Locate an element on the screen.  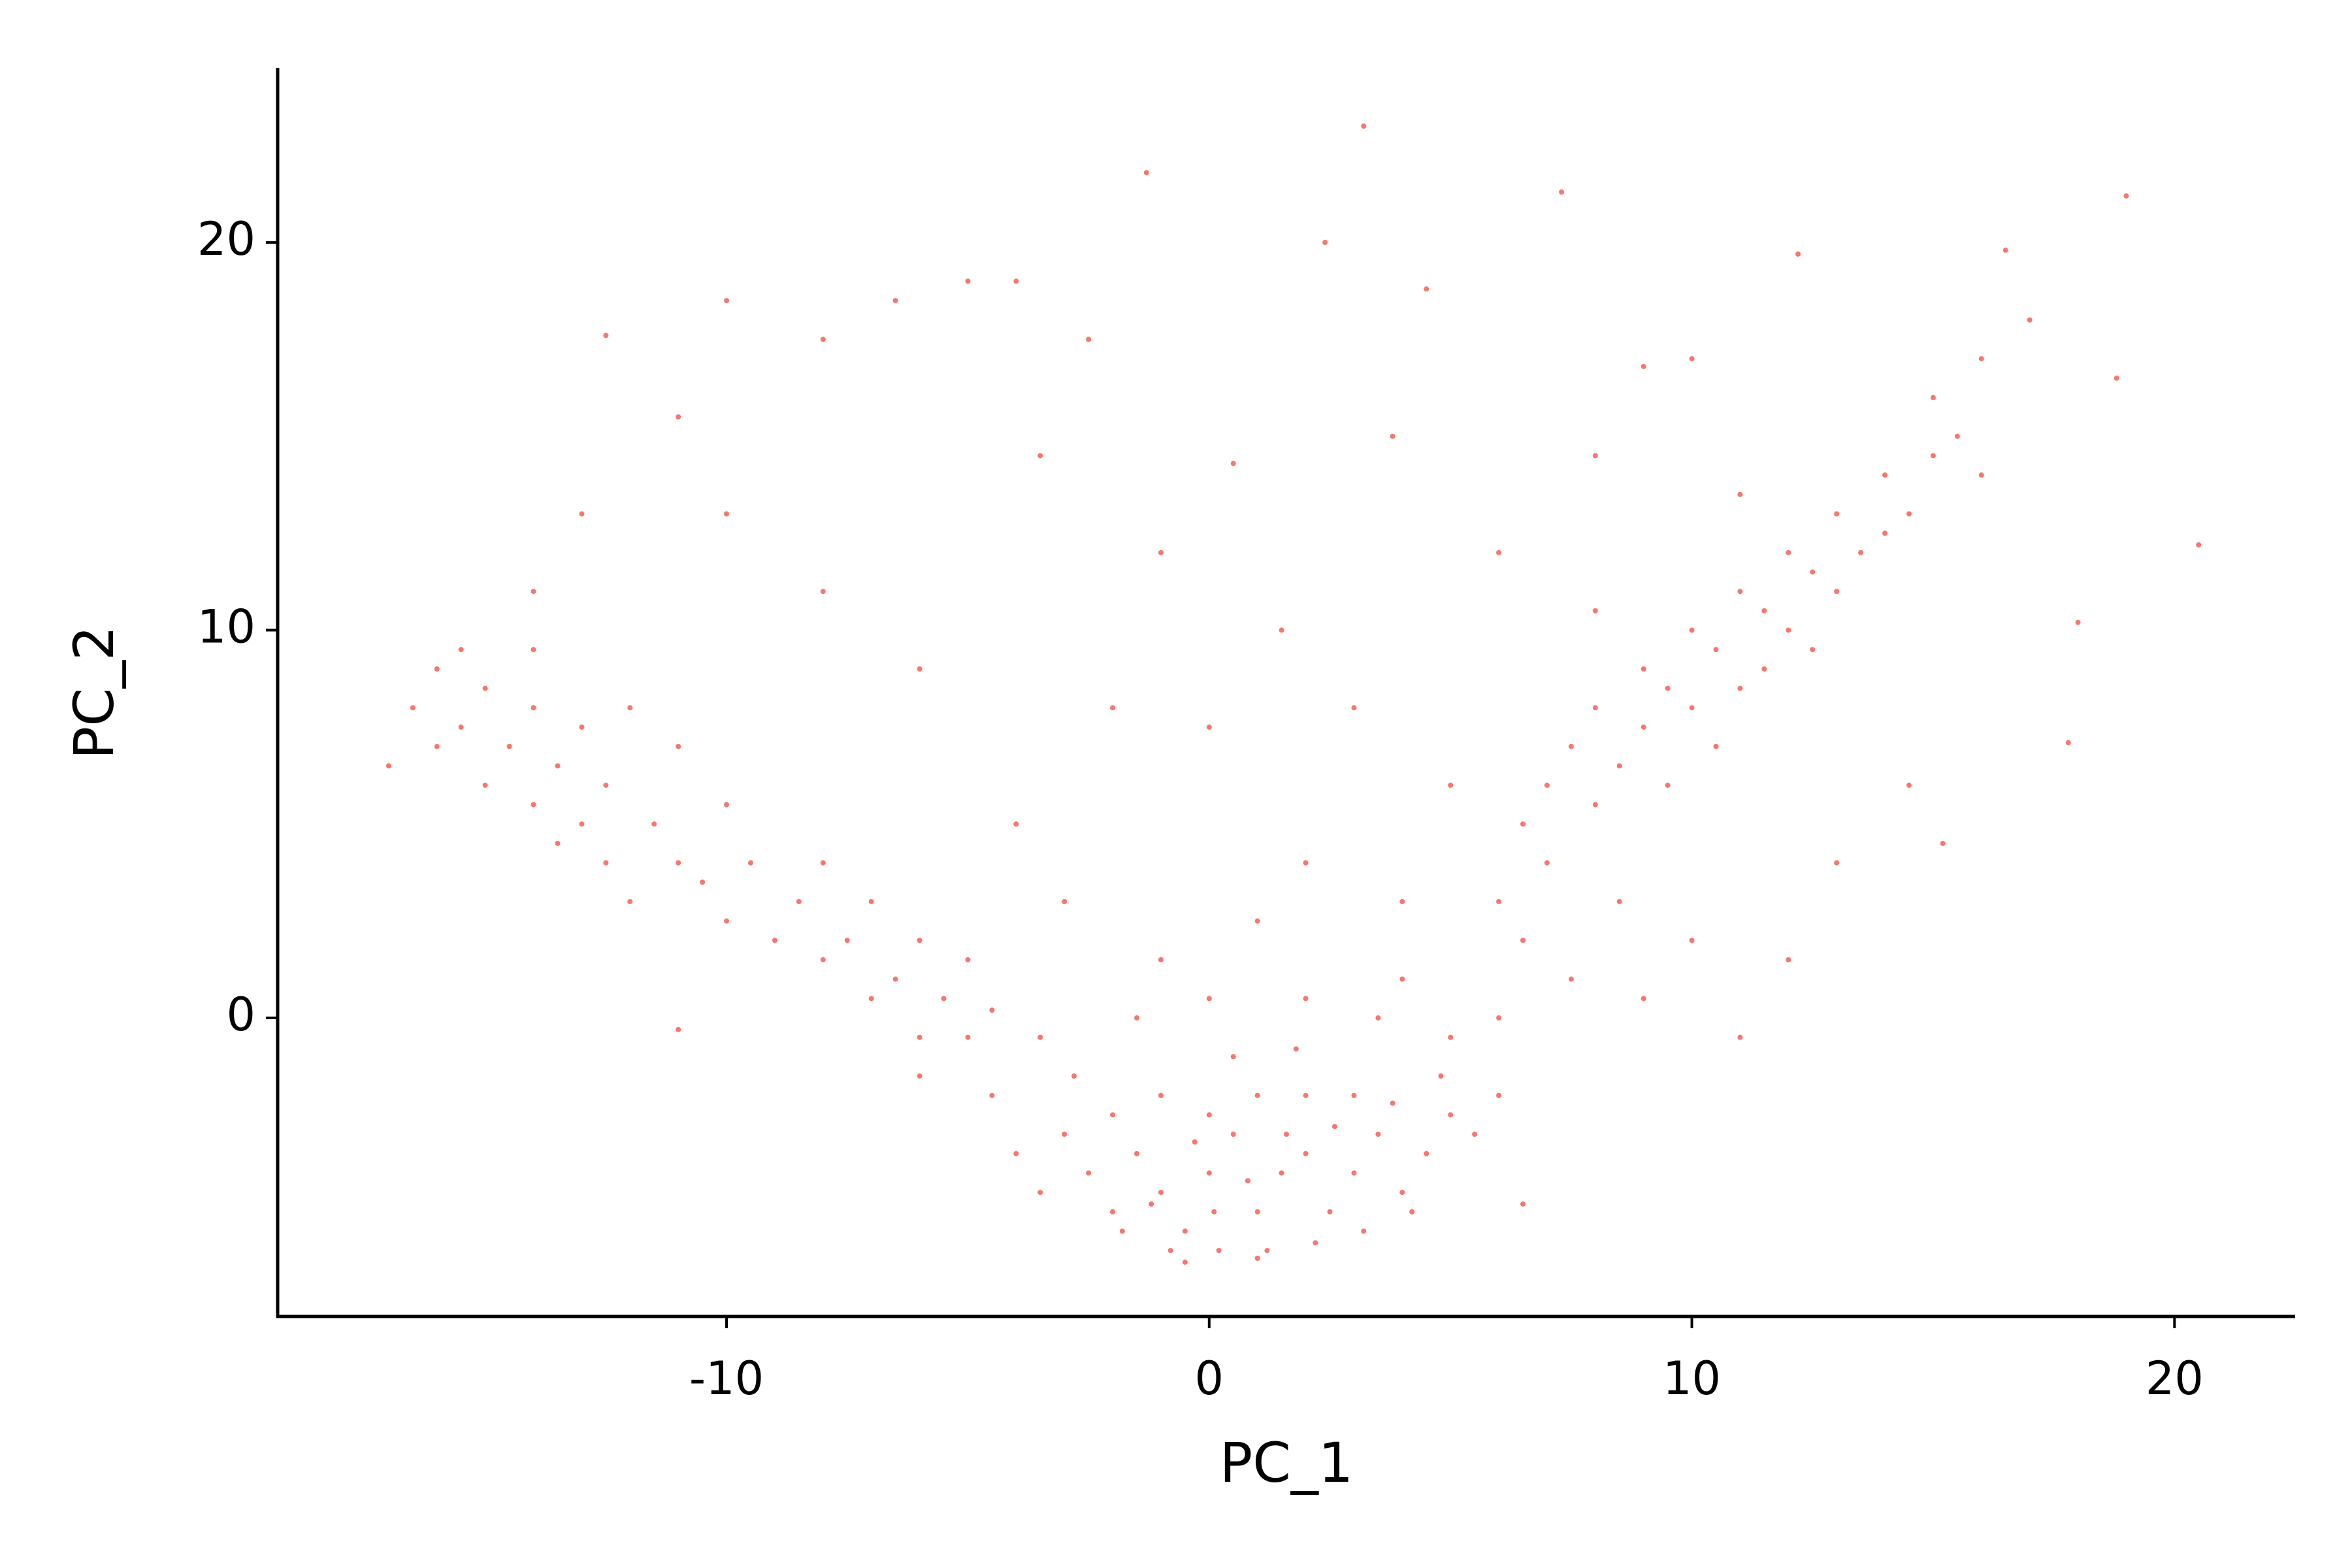
x-tick-label: 10 is located at coordinates (1692, 1378).